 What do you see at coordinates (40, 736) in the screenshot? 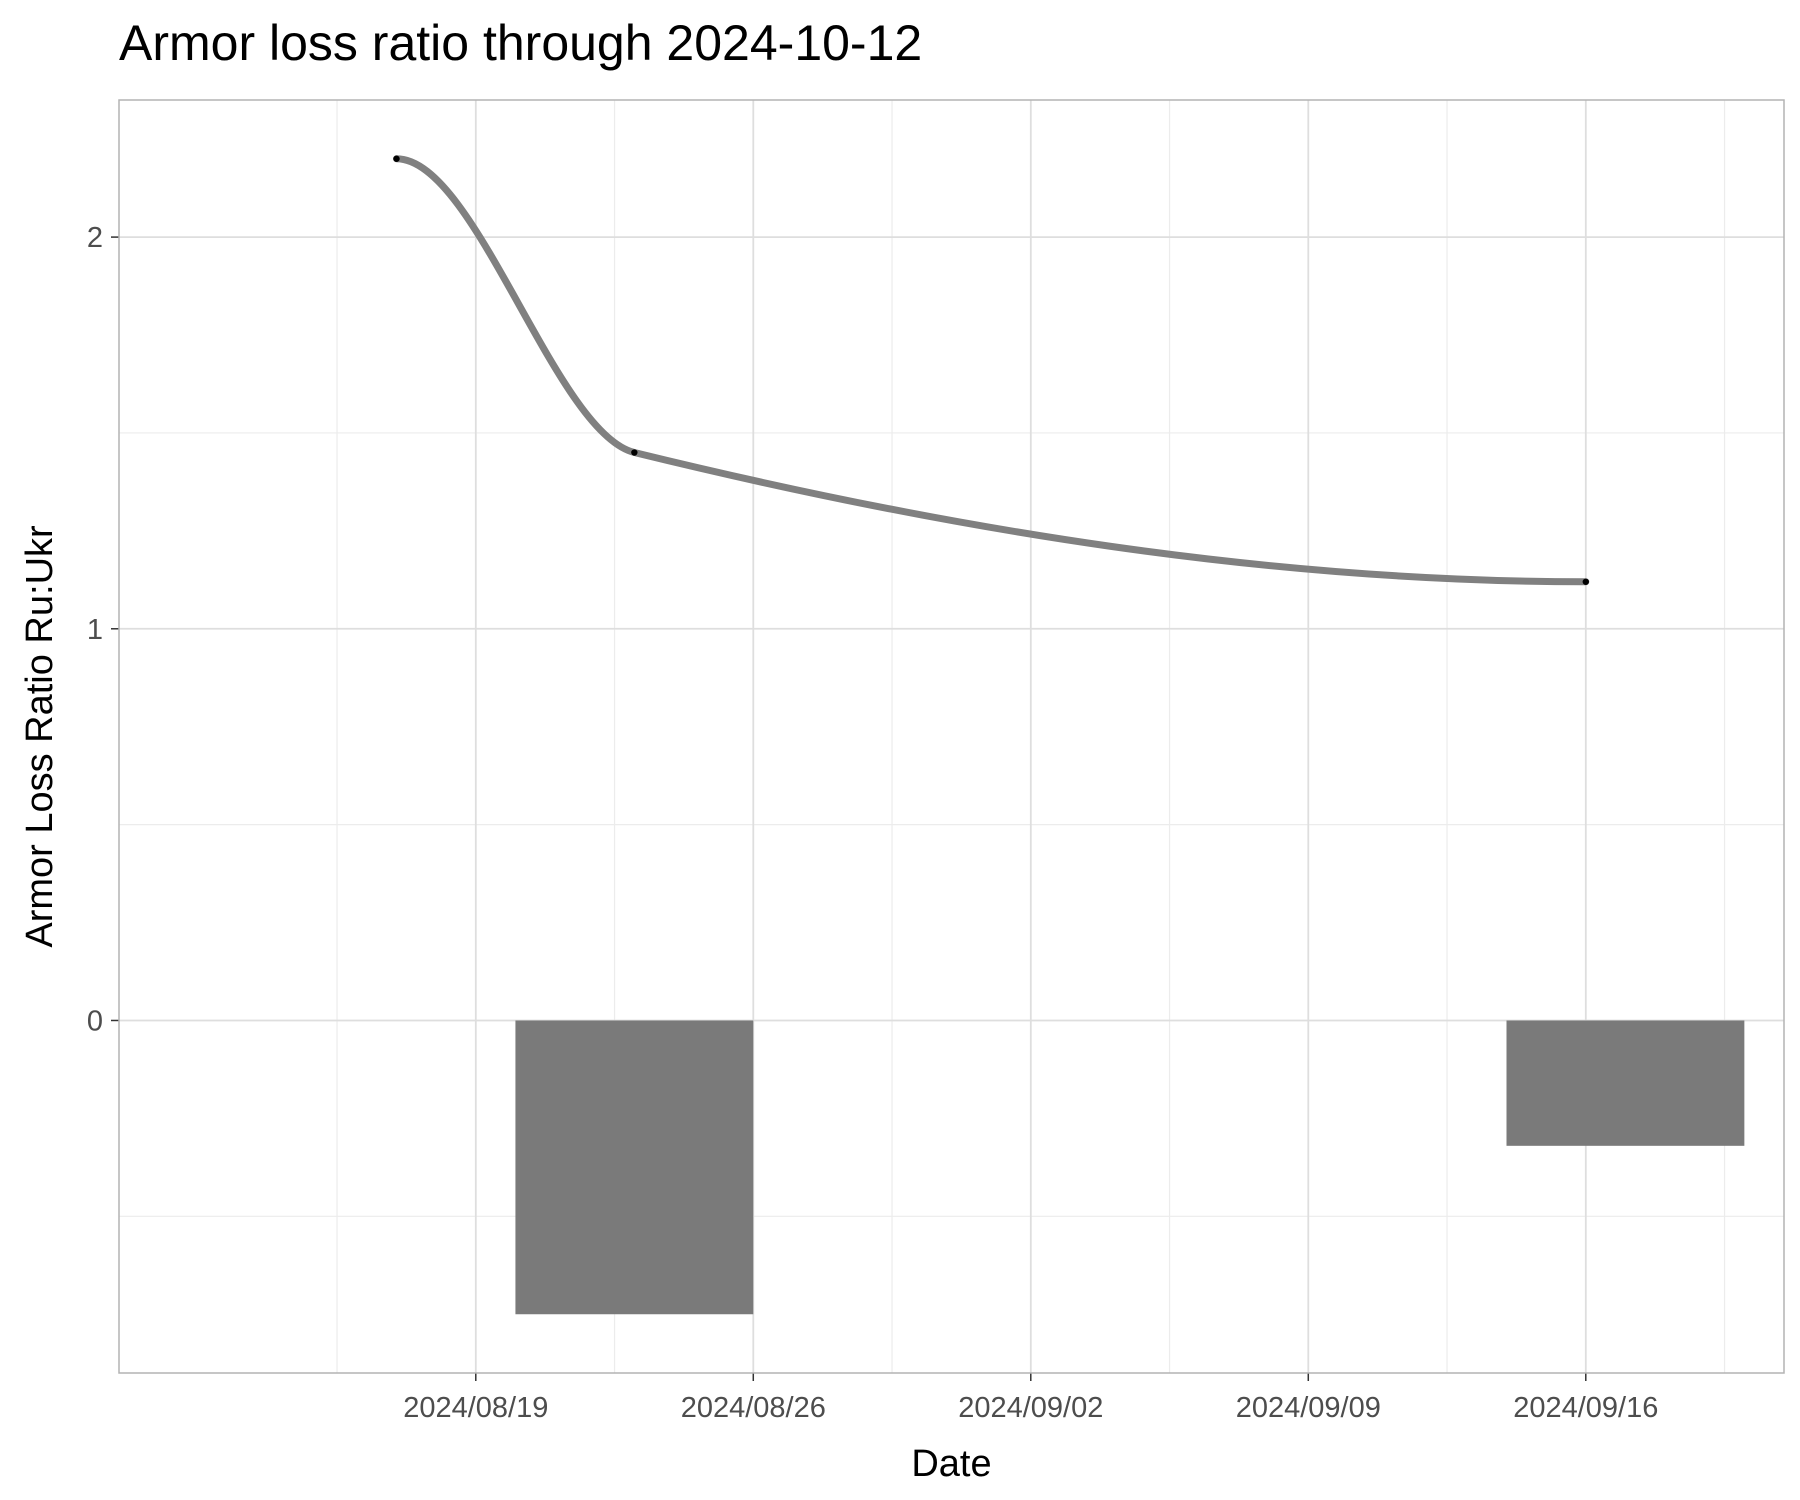
I see `y-axis-title: Armor Loss Ratio Ru:Ukr` at bounding box center [40, 736].